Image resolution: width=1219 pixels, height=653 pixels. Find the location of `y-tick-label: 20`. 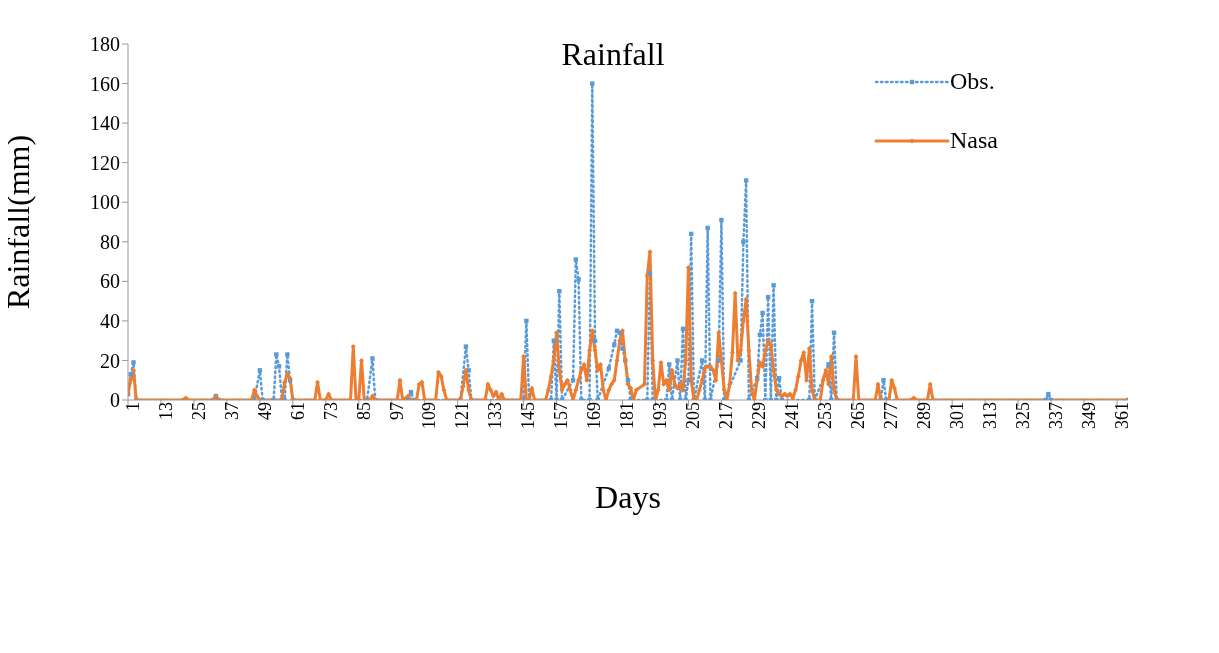

y-tick-label: 20 is located at coordinates (110, 360).